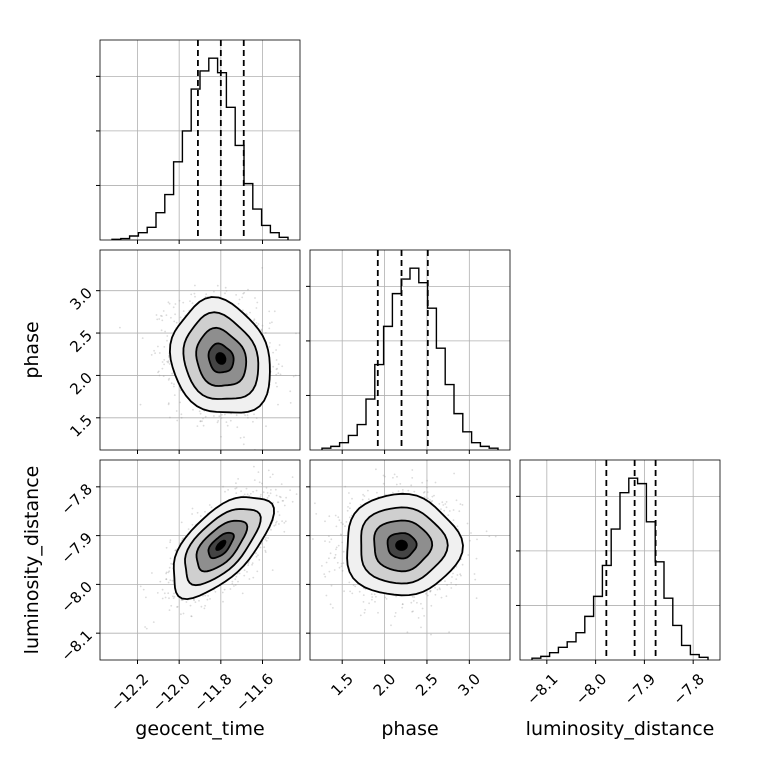  What do you see at coordinates (81, 341) in the screenshot?
I see `y-tick-label: 2.5` at bounding box center [81, 341].